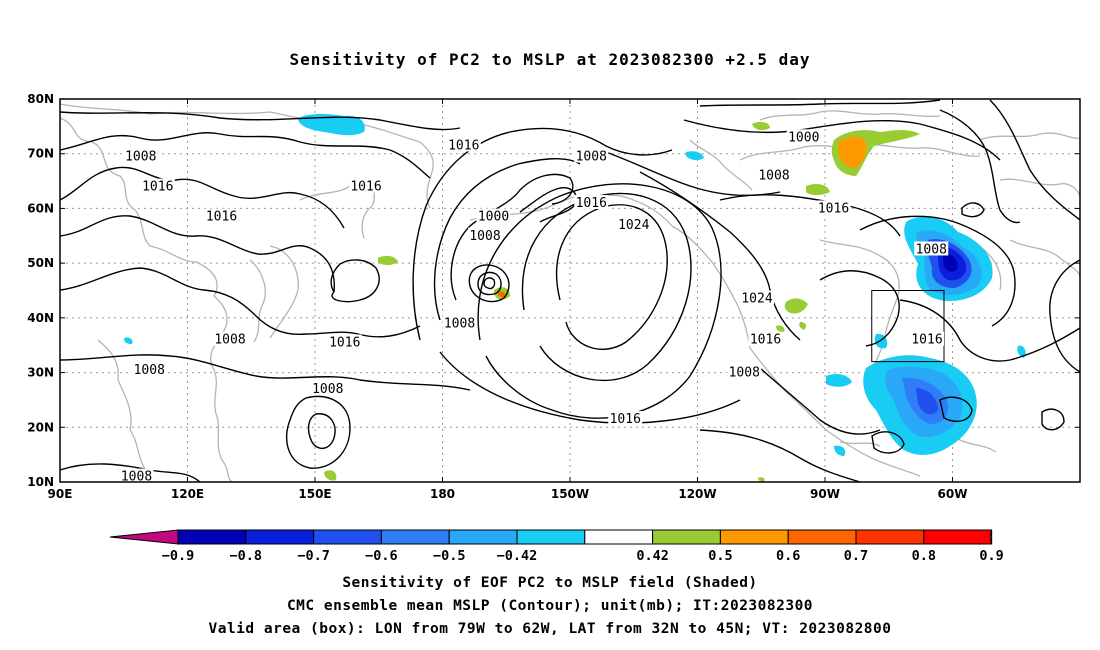 The height and width of the screenshot is (650, 1100). Describe the element at coordinates (720, 556) in the screenshot. I see `colorbar-label: 0.5` at that location.